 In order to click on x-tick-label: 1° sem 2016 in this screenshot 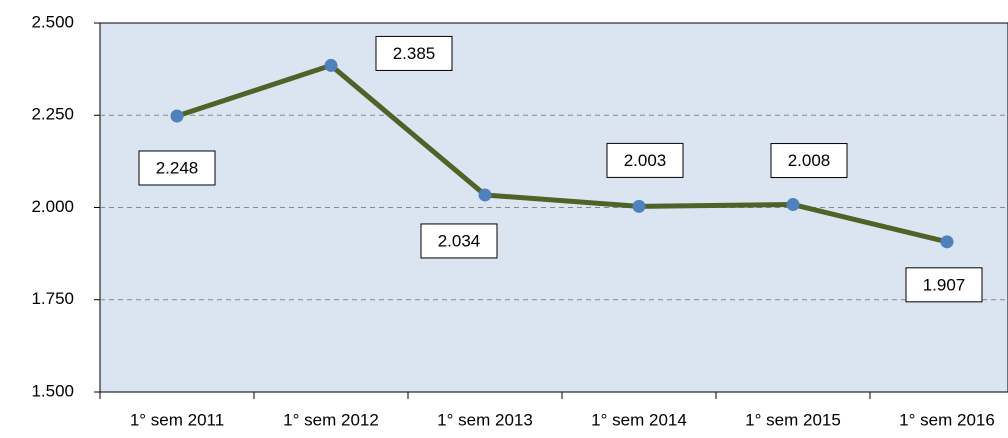, I will do `click(947, 419)`.